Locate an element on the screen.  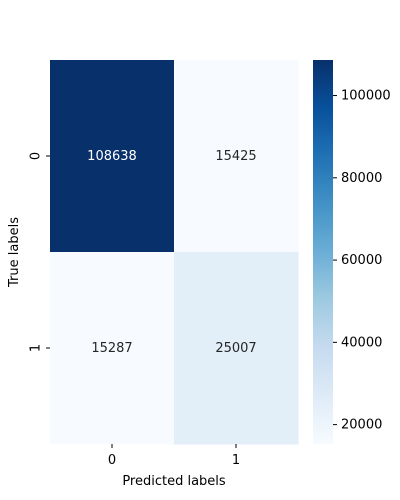
cell-value-label: 15425 is located at coordinates (235, 156).